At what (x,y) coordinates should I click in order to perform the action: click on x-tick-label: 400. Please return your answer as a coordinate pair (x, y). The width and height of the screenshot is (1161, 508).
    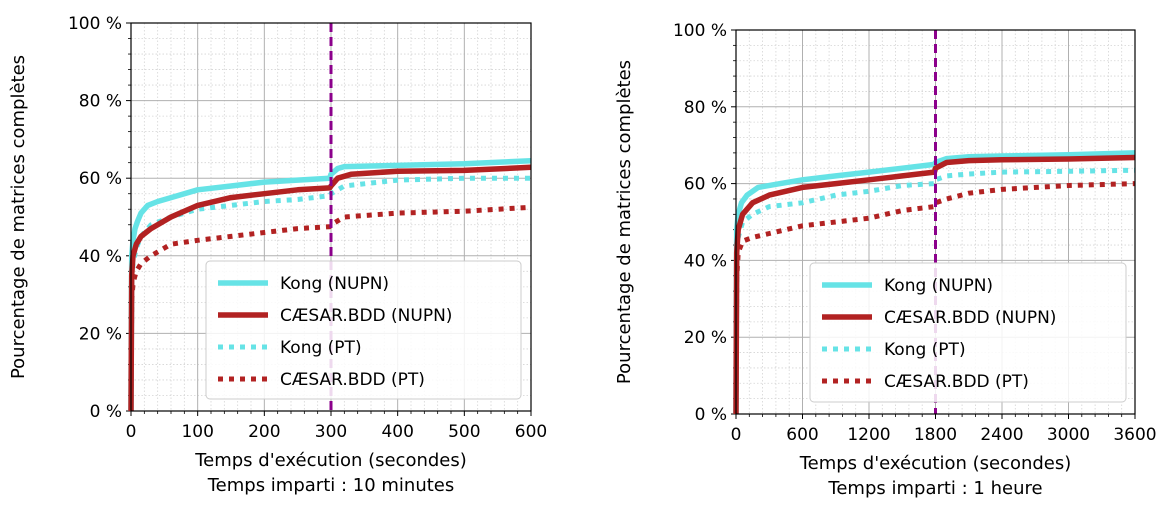
    Looking at the image, I should click on (397, 432).